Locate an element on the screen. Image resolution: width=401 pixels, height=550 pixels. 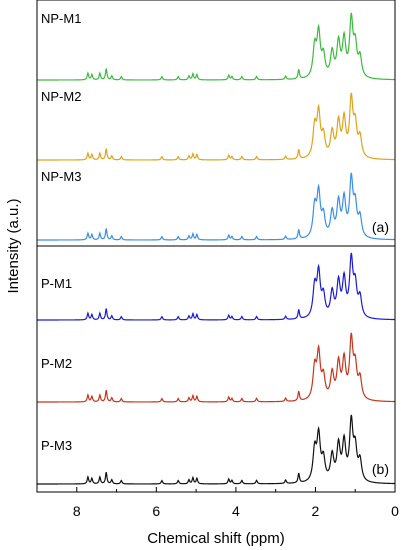
x-tick-label: 8 is located at coordinates (77, 511).